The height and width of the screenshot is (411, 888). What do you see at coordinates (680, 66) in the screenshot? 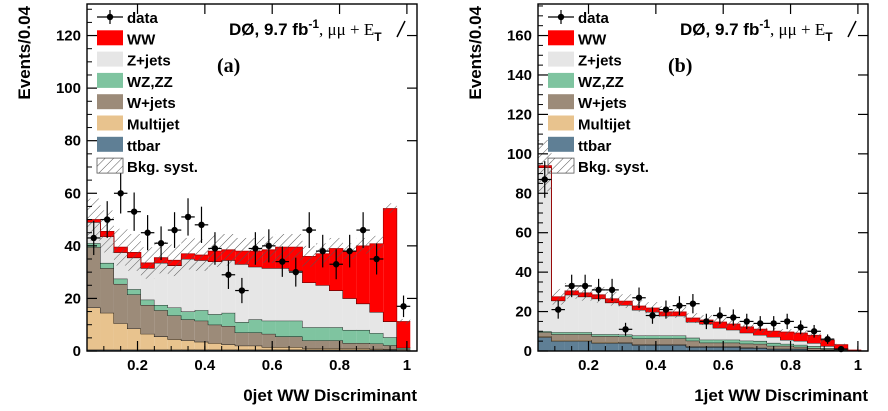
I see `panel-label: (b)` at bounding box center [680, 66].